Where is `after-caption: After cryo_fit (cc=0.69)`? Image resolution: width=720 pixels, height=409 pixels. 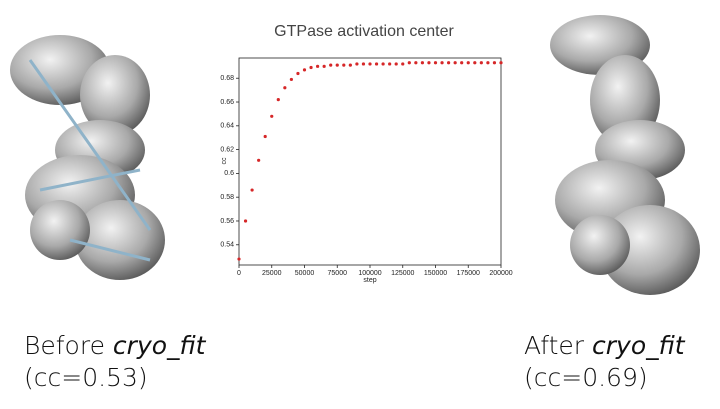
after-caption: After cryo_fit (cc=0.69) is located at coordinates (604, 362).